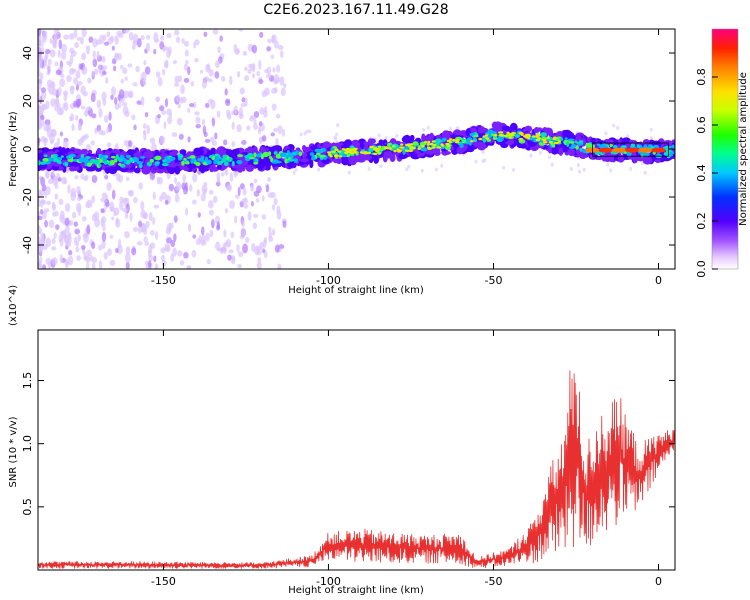 The width and height of the screenshot is (750, 600). Describe the element at coordinates (27, 101) in the screenshot. I see `spectrogram-y-tick-label: 20` at that location.